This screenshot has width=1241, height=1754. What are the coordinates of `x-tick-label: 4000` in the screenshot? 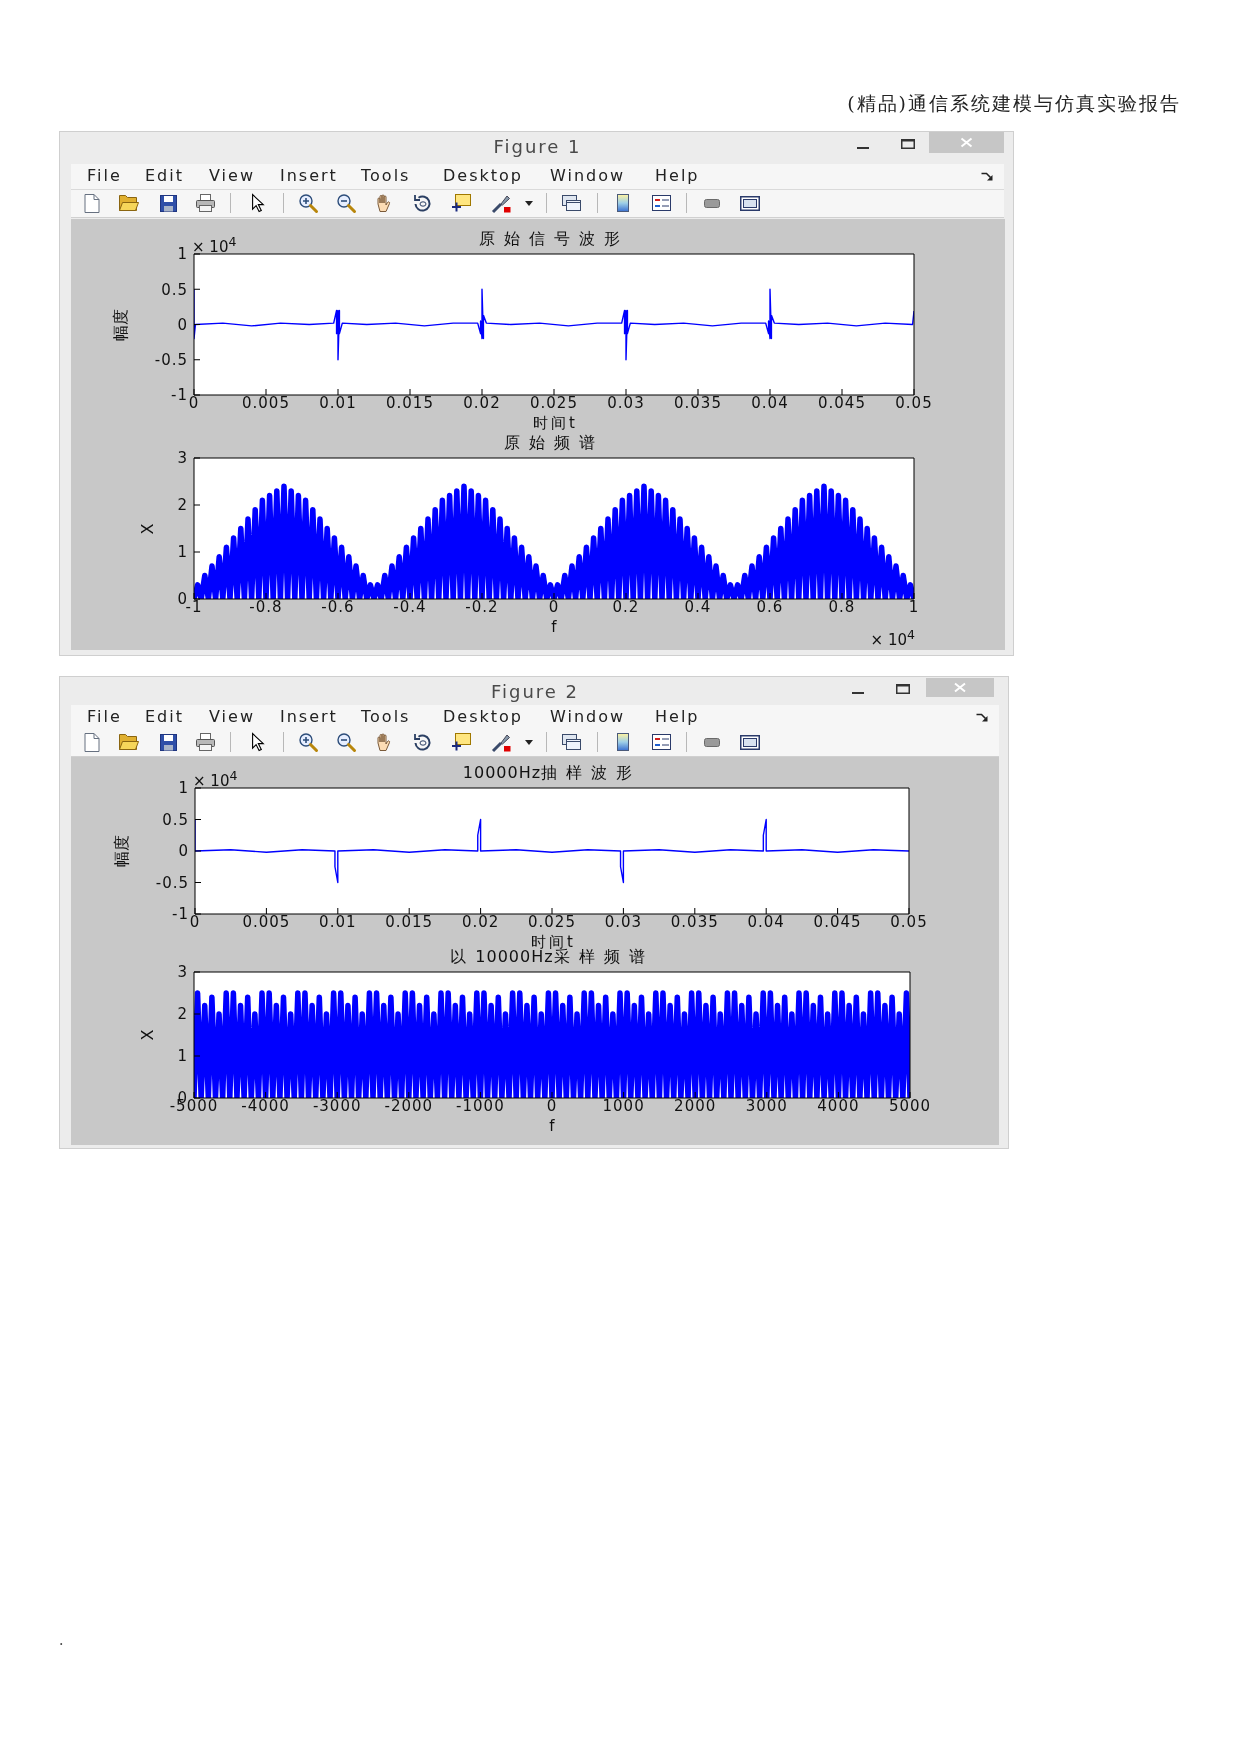 It's located at (838, 1105).